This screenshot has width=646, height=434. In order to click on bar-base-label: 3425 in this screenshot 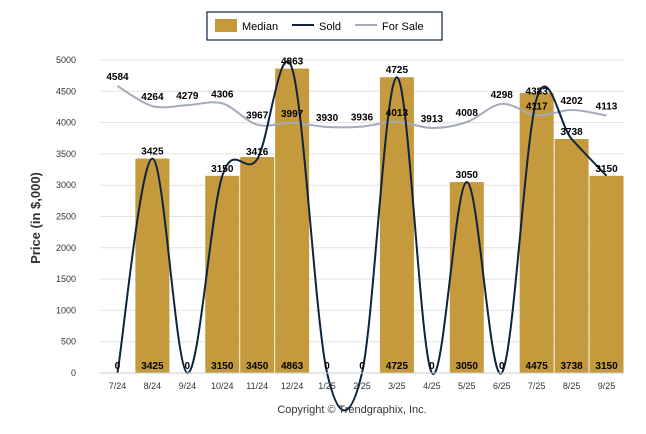, I will do `click(152, 366)`.